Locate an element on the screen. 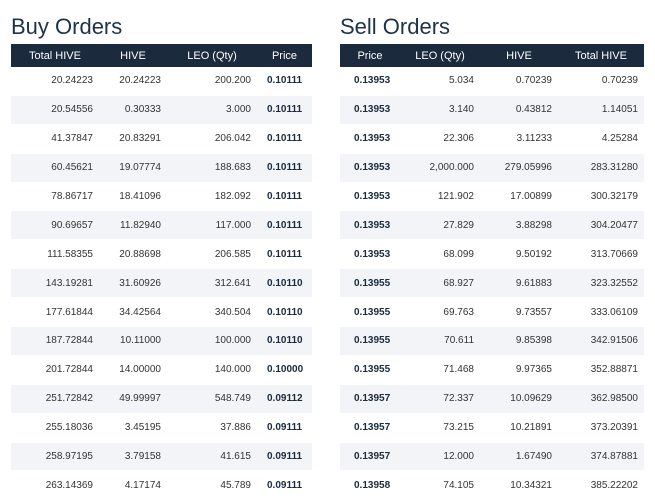 Image resolution: width=655 pixels, height=500 pixels. sell-leo-qty-cell: 73.215 is located at coordinates (440, 428).